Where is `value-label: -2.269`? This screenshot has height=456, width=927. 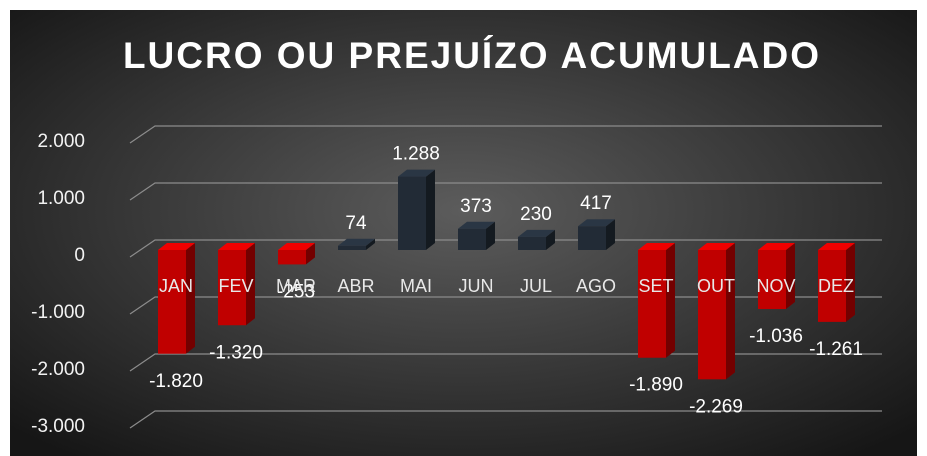
value-label: -2.269 is located at coordinates (716, 406).